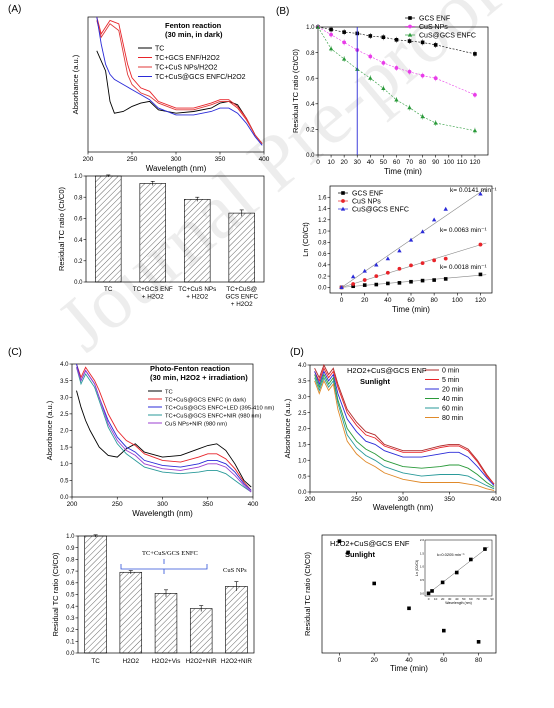  What do you see at coordinates (64, 382) in the screenshot?
I see `y-tick-label: 3.5` at bounding box center [64, 382].